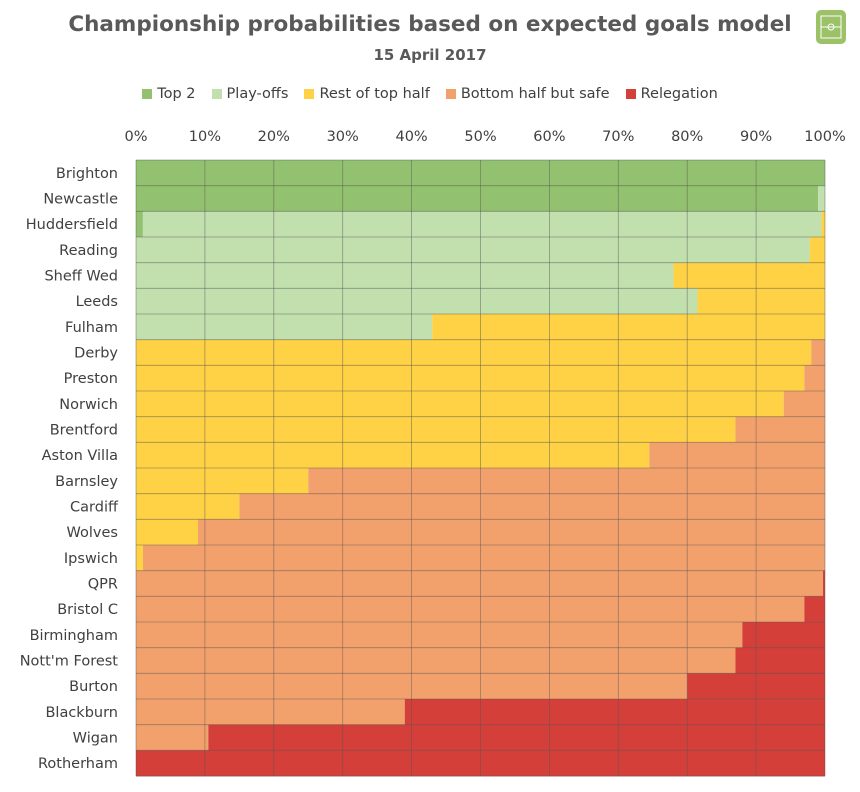 This screenshot has height=792, width=860. Describe the element at coordinates (831, 27) in the screenshot. I see `logo-icon` at that location.